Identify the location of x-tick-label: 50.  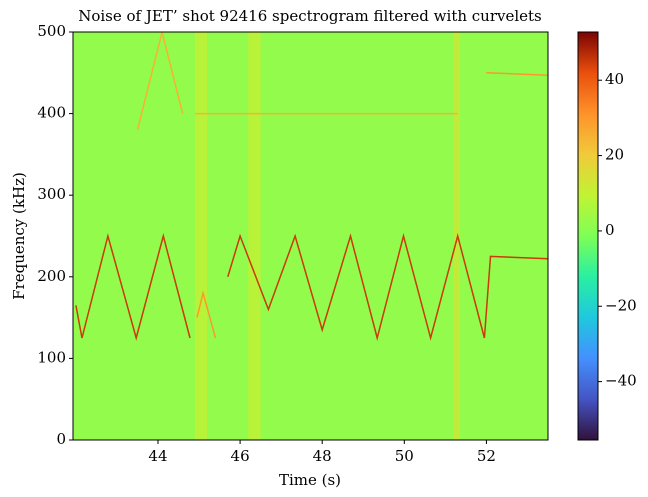
(404, 456).